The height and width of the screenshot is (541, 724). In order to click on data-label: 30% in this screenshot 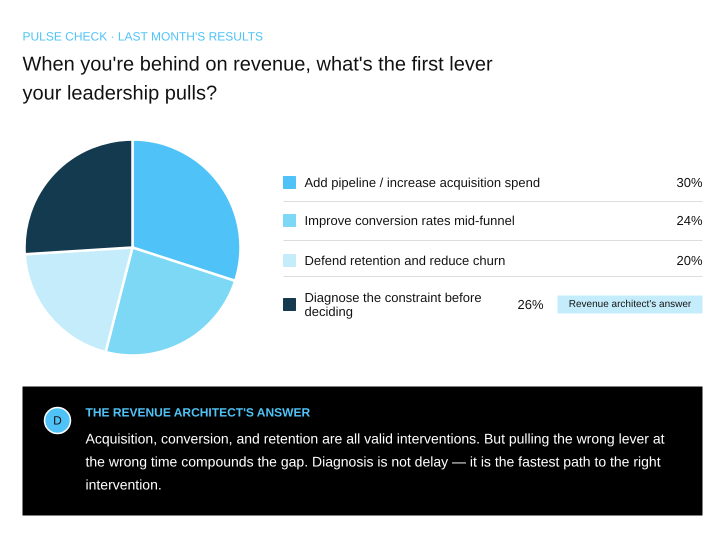, I will do `click(689, 182)`.